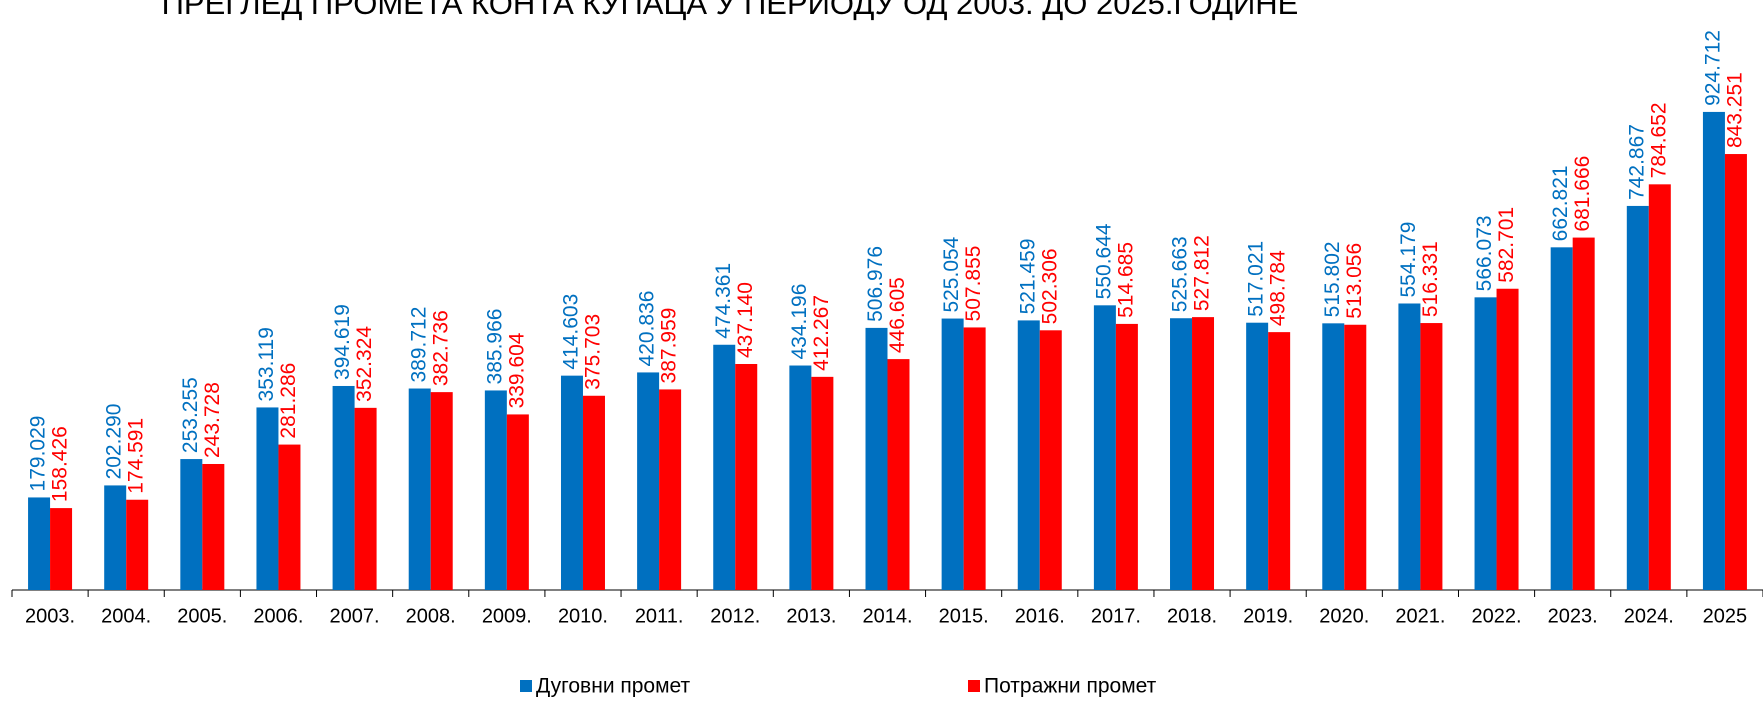 The image size is (1763, 707). I want to click on data-label: 506.976, so click(875, 284).